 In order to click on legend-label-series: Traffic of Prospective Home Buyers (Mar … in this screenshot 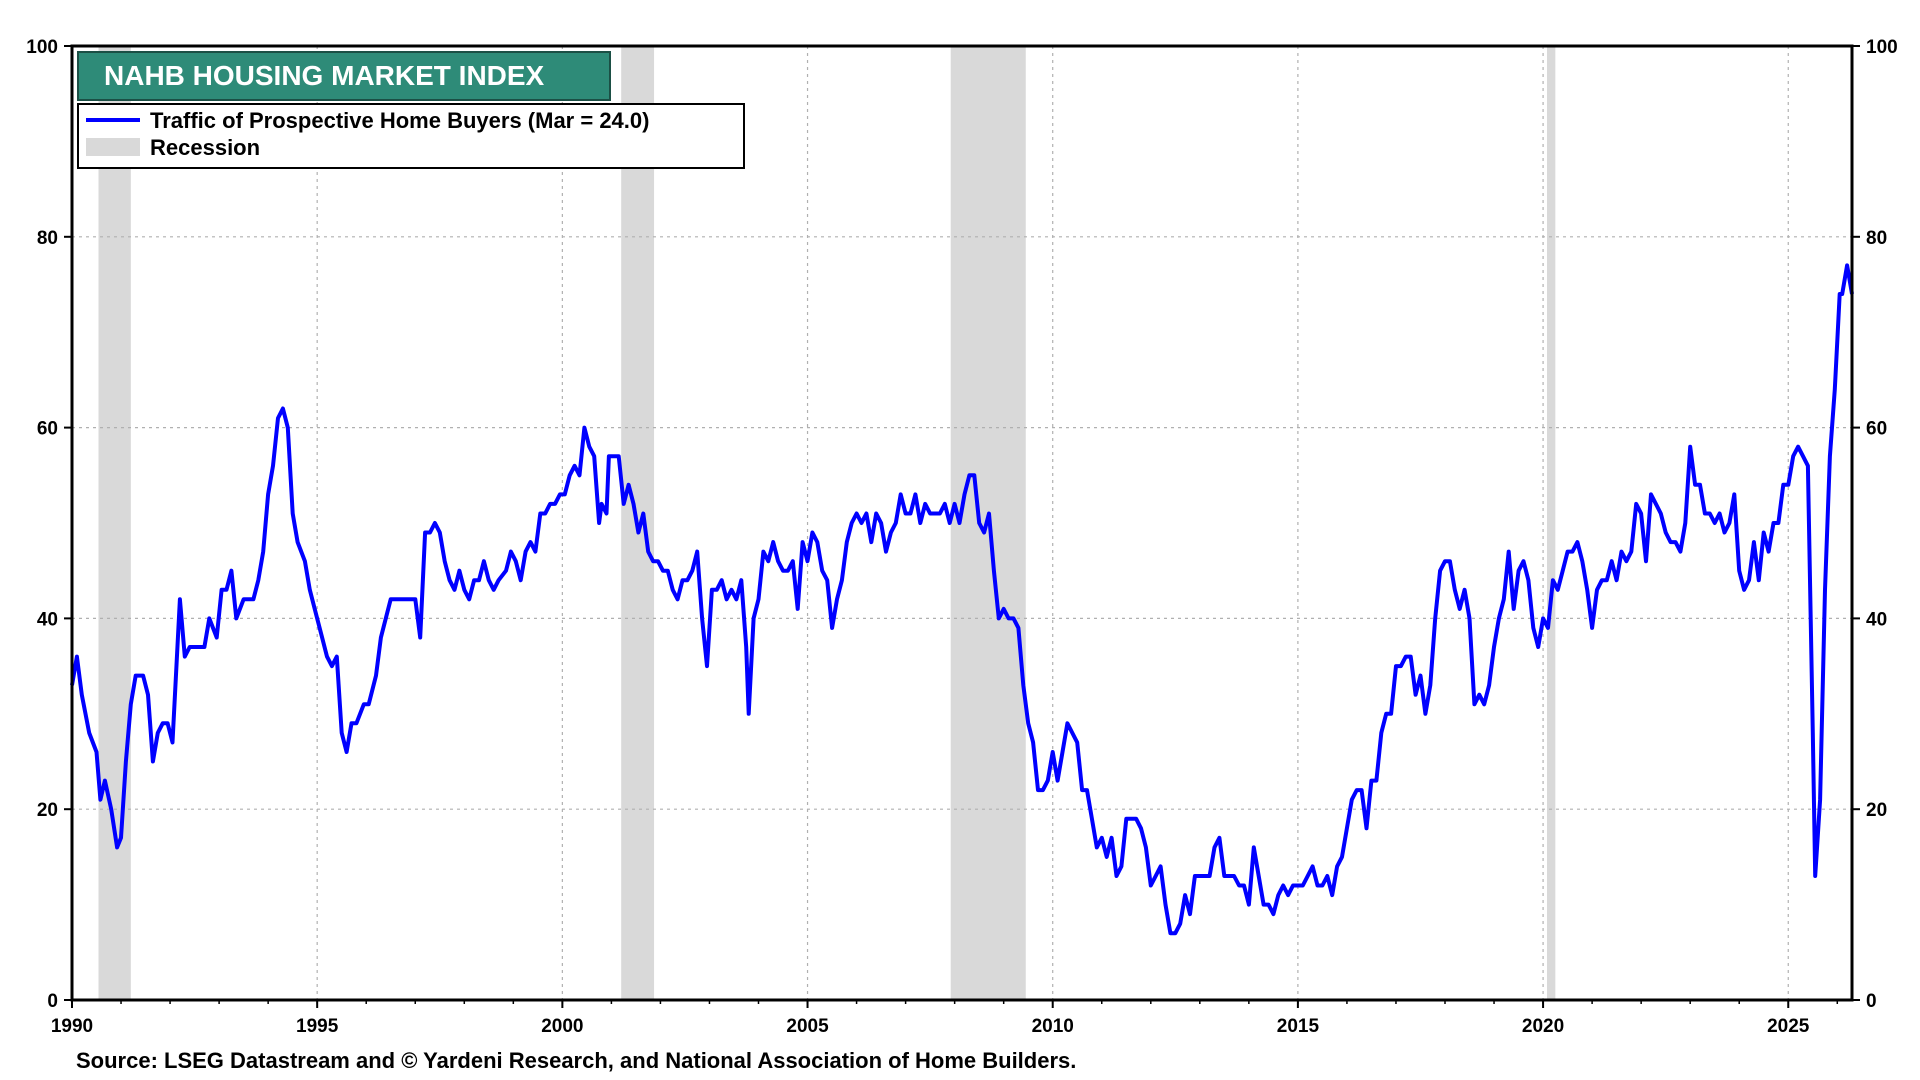, I will do `click(399, 120)`.